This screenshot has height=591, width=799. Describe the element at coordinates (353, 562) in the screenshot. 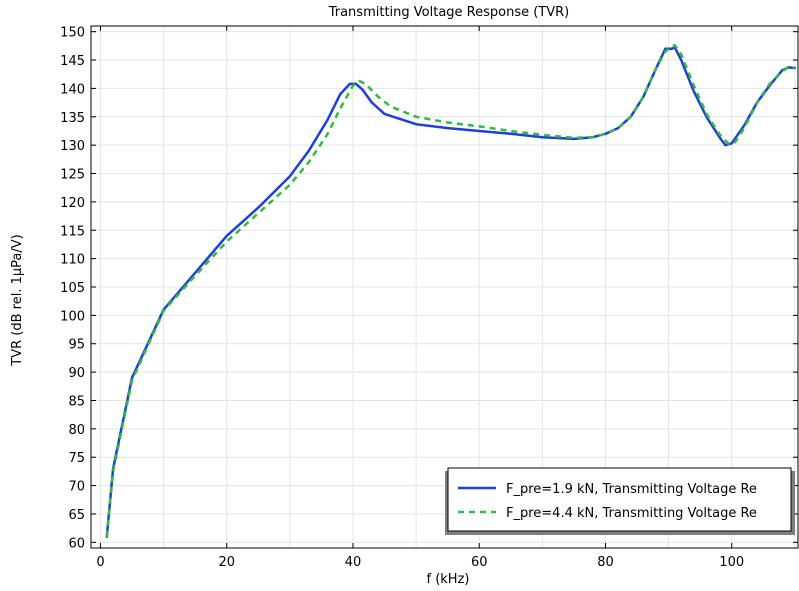

I see `x-tick-label: 40` at that location.